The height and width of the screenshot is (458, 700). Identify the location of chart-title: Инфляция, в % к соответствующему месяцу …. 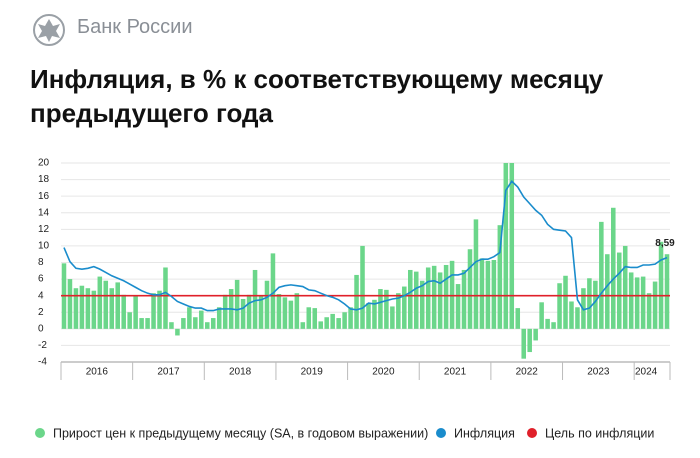
(317, 96).